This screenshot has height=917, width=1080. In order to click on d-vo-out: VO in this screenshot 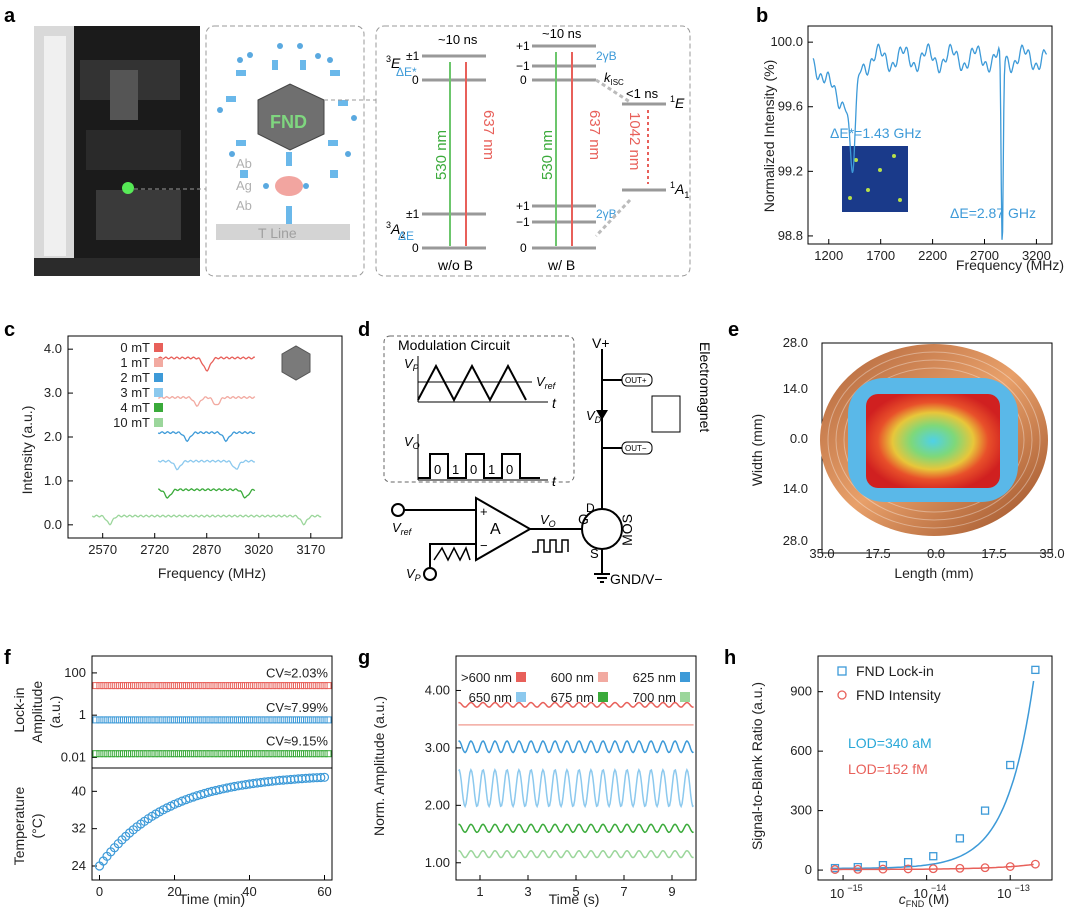, I will do `click(548, 520)`.